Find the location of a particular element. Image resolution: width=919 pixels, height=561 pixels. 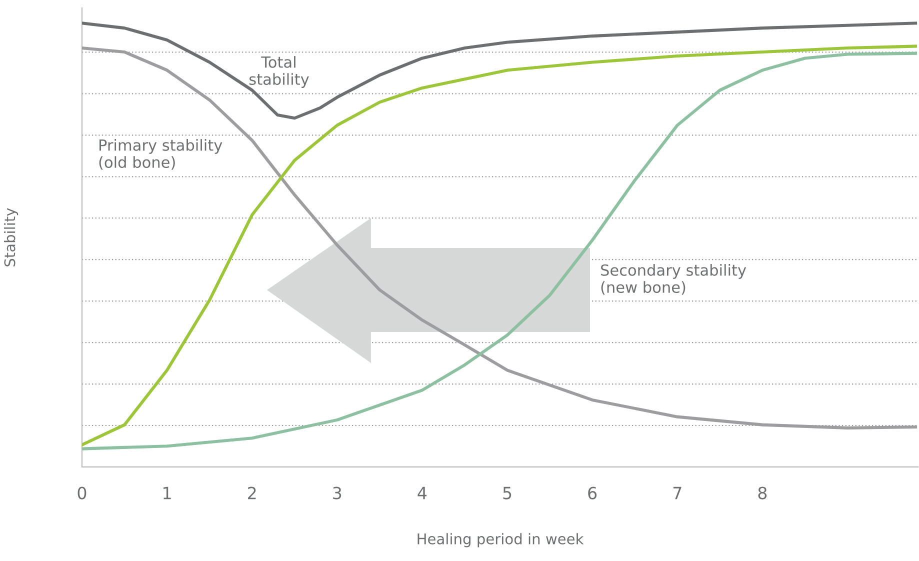

annotation: Secondary stability (new bone) is located at coordinates (673, 279).